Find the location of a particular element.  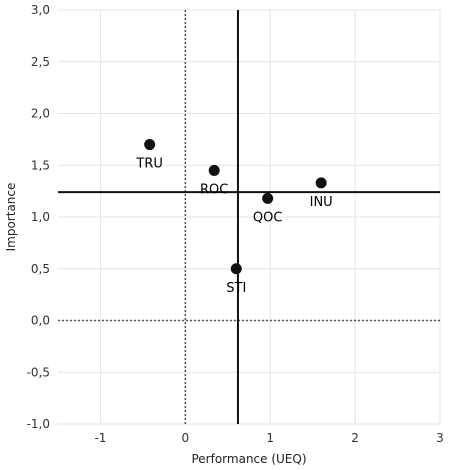

point-label-inu: INU is located at coordinates (321, 202).